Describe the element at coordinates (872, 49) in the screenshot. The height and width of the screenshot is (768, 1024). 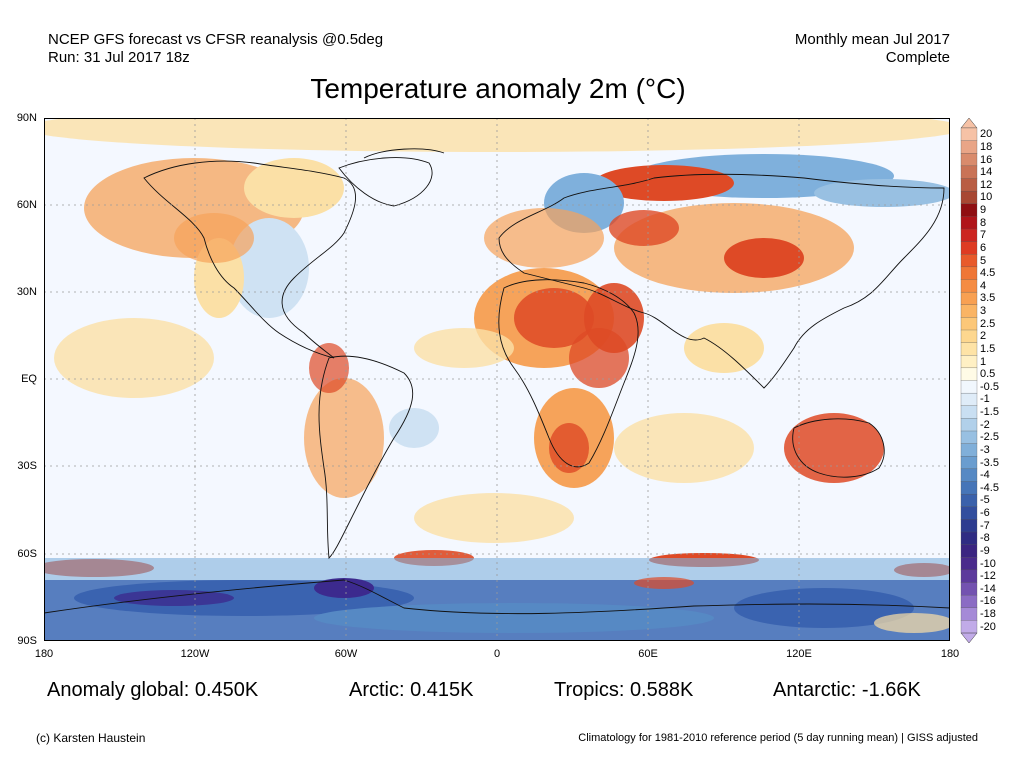
I see `header-right: Monthly mean Jul 2017 Complete` at that location.